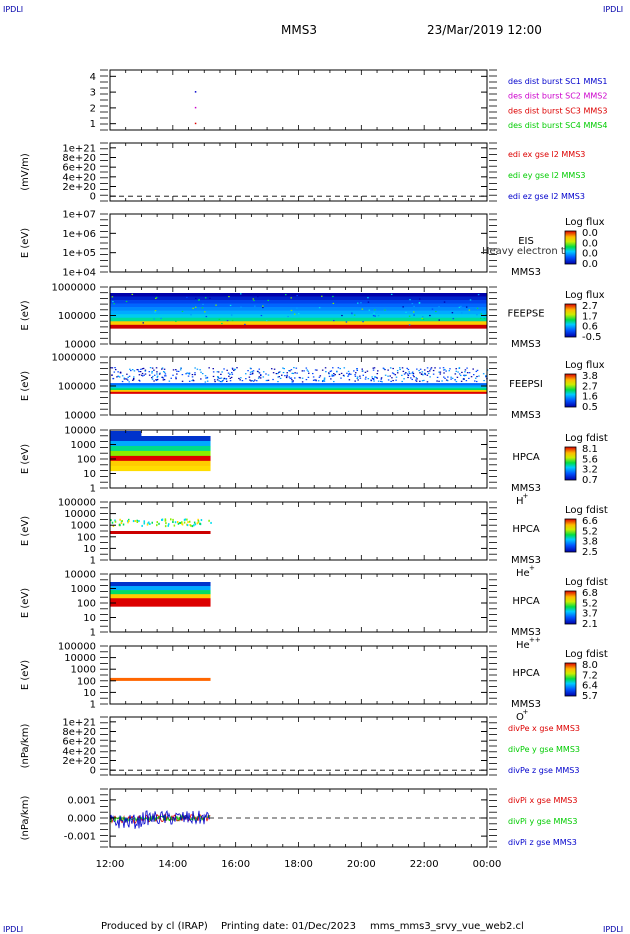  I want to click on ytick-label: 1000000, so click(73, 288).